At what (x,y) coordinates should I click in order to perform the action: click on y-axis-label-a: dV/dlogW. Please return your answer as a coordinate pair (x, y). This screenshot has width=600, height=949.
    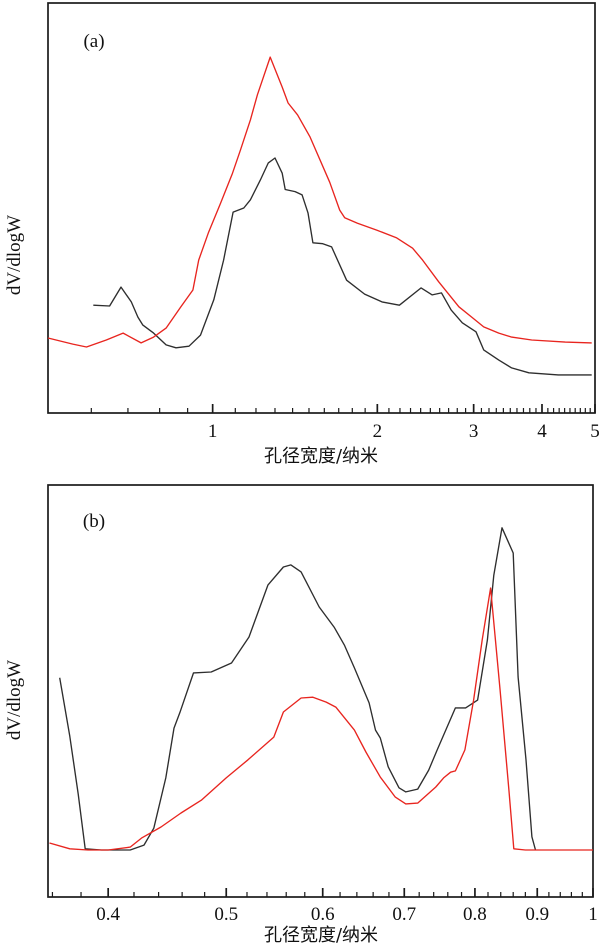
    Looking at the image, I should click on (14, 255).